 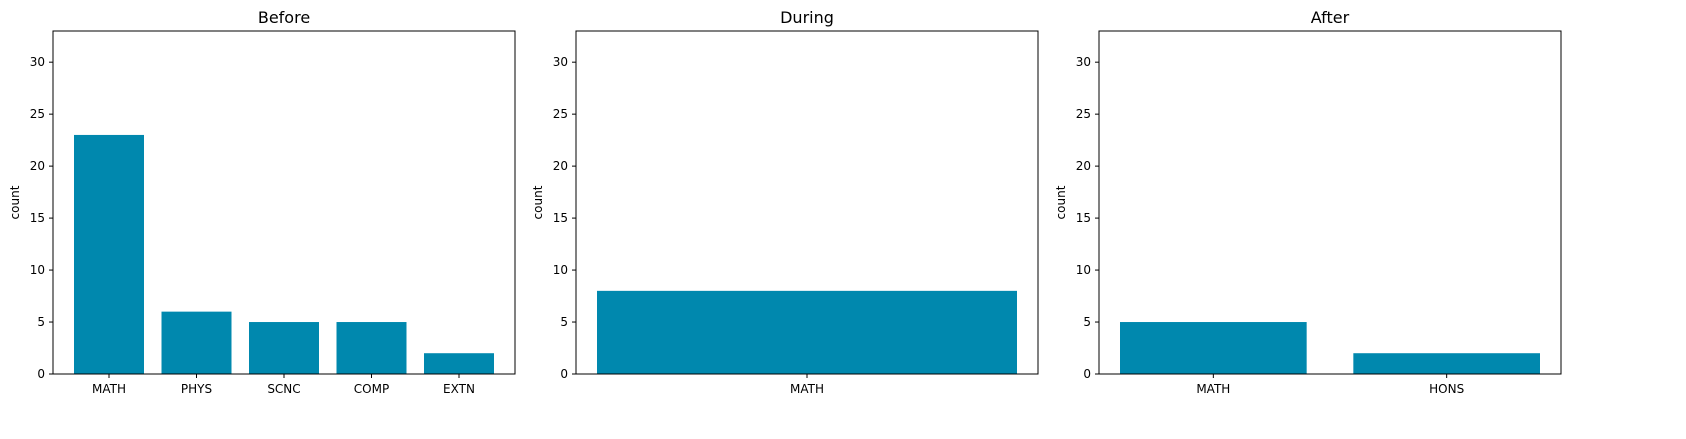 I want to click on bar-hons, so click(x=1446, y=363).